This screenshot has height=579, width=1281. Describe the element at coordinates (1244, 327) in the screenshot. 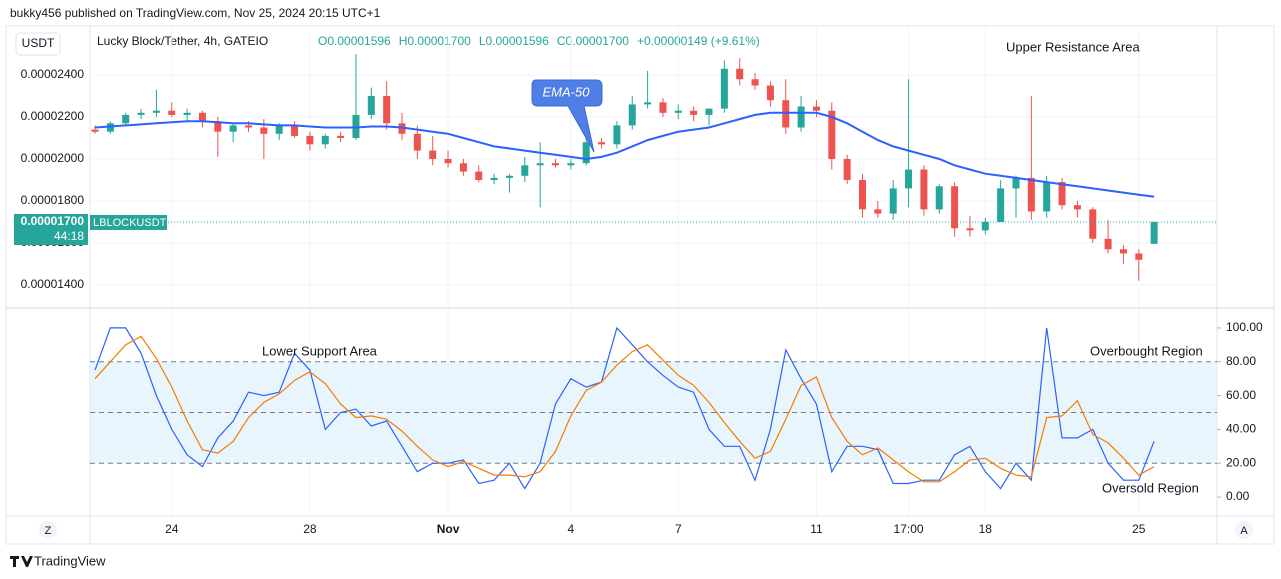

I see `osc-tick-label: 100.00` at that location.